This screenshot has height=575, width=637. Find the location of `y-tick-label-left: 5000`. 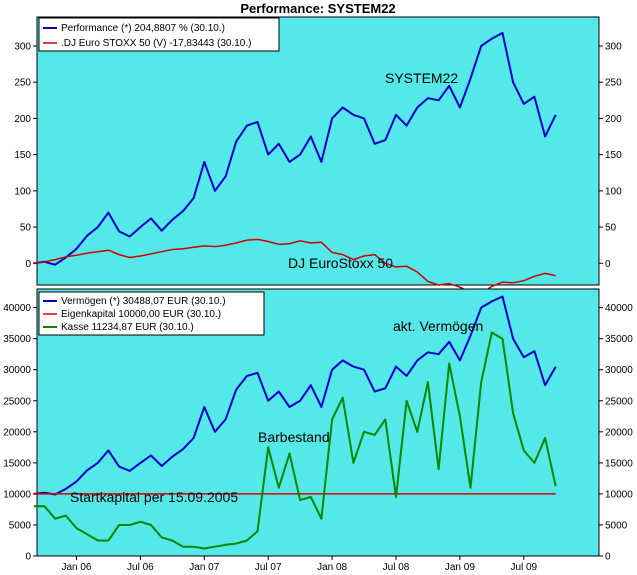

y-tick-label-left: 5000 is located at coordinates (20, 525).